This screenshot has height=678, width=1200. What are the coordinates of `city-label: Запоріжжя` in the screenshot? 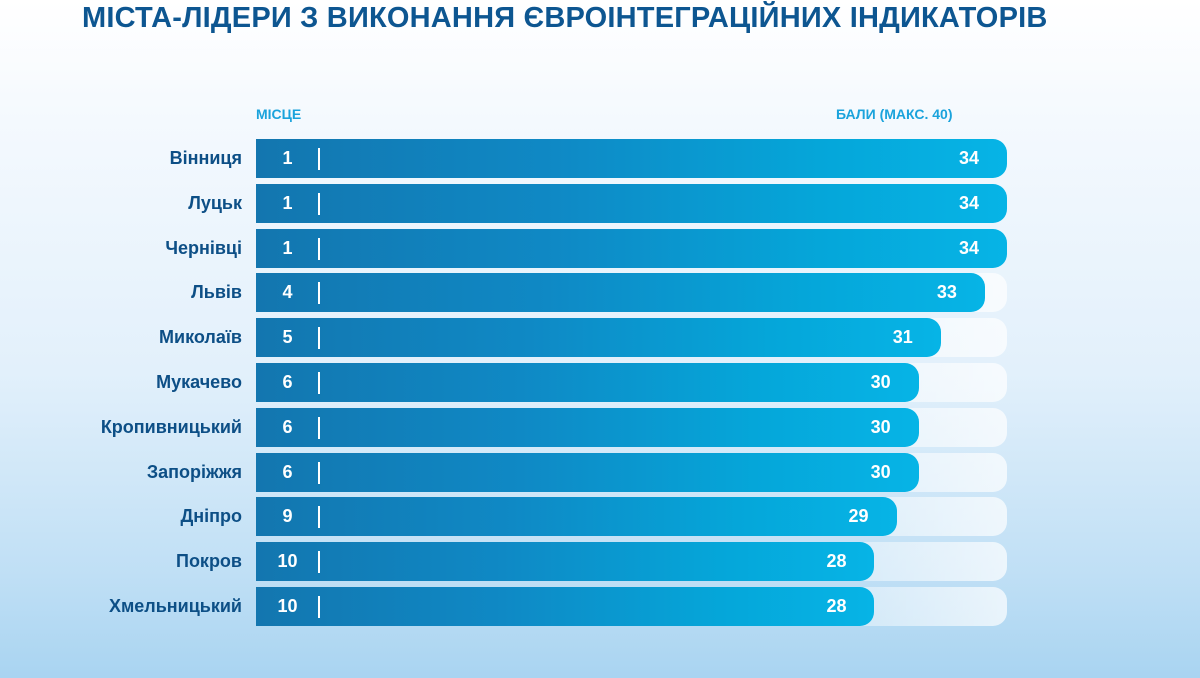 It's located at (194, 471).